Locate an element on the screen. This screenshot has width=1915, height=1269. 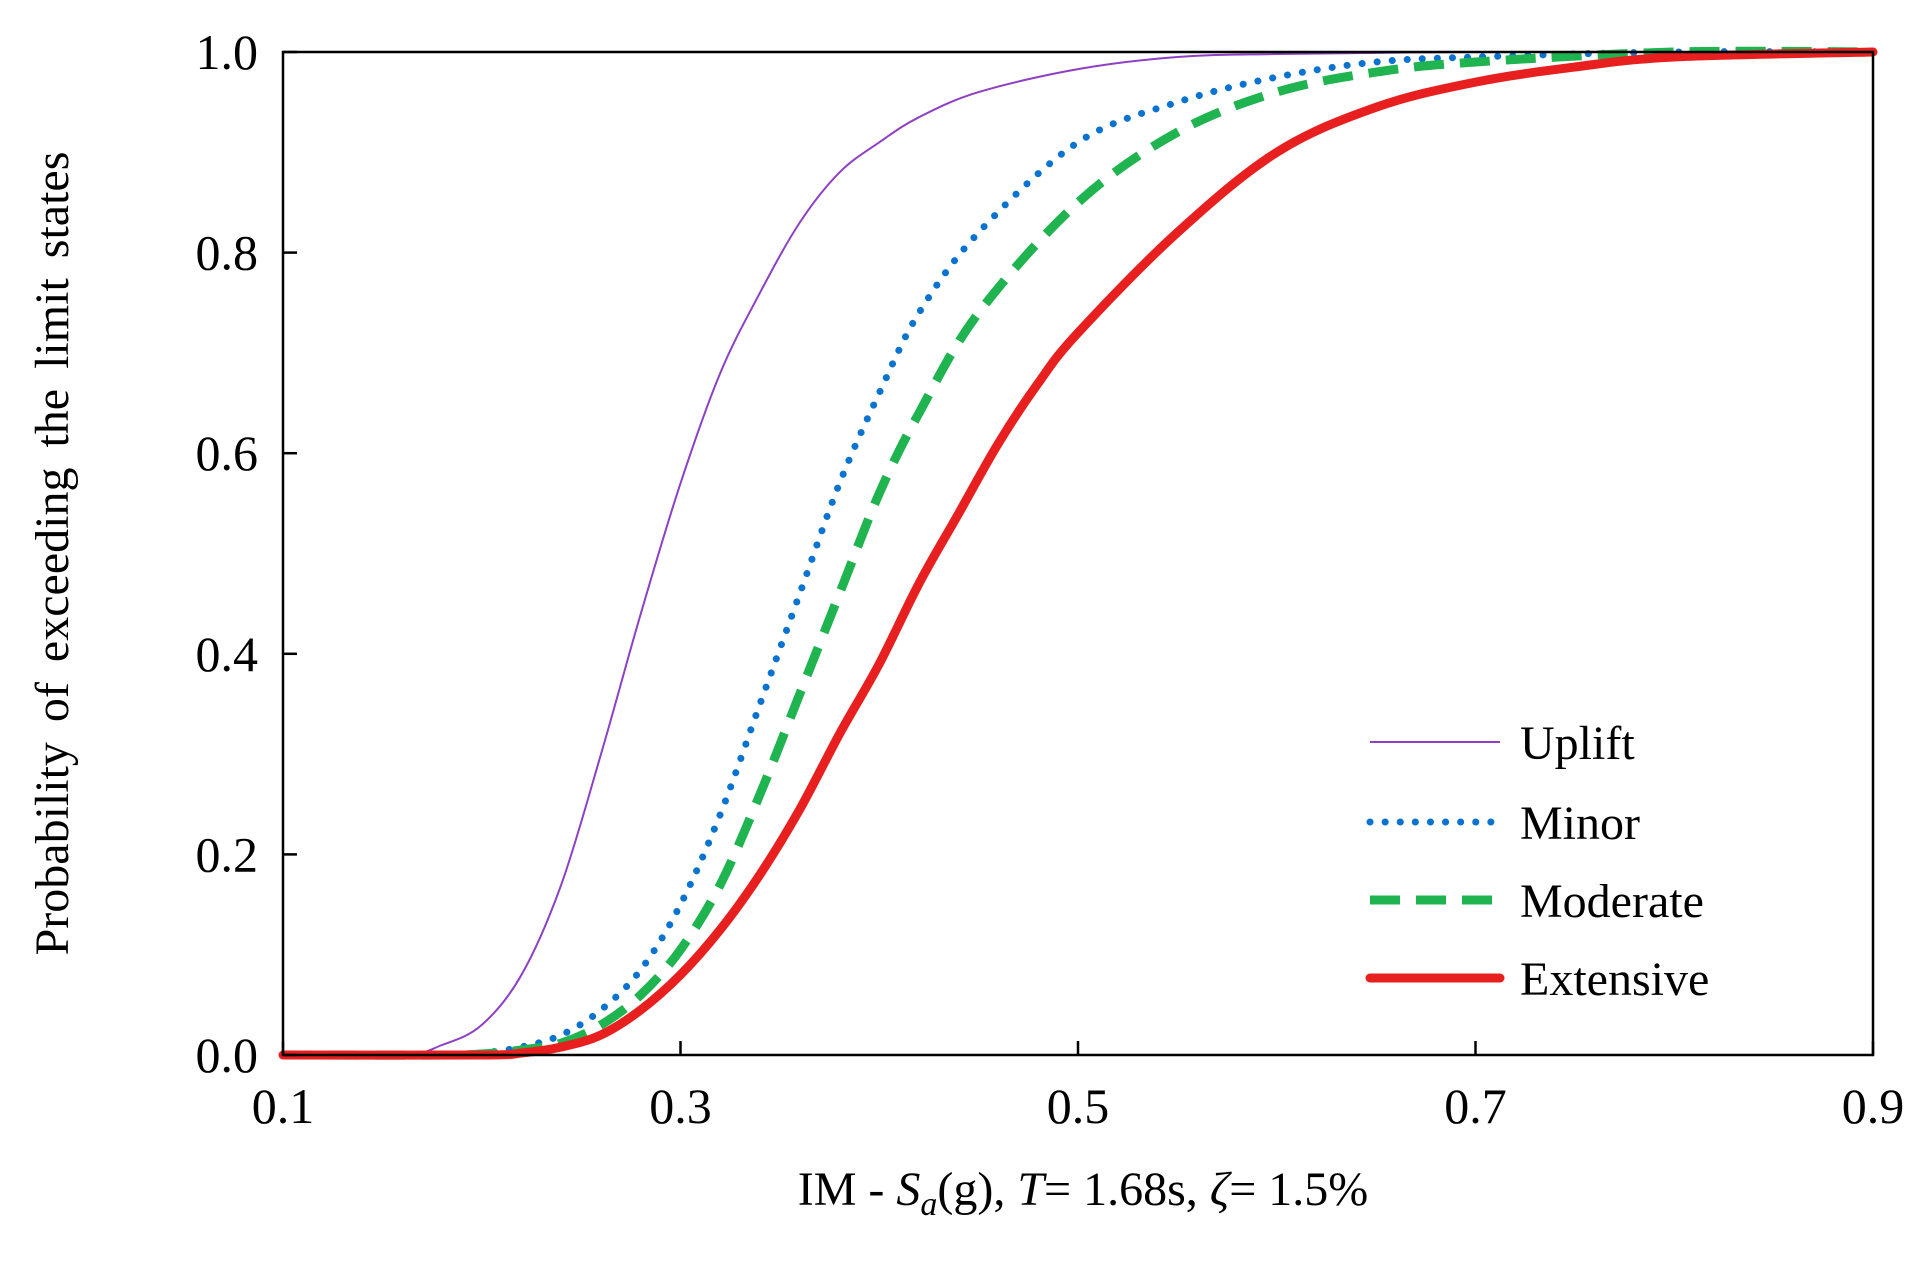
legend-label-uplift: Uplift is located at coordinates (1577, 743).